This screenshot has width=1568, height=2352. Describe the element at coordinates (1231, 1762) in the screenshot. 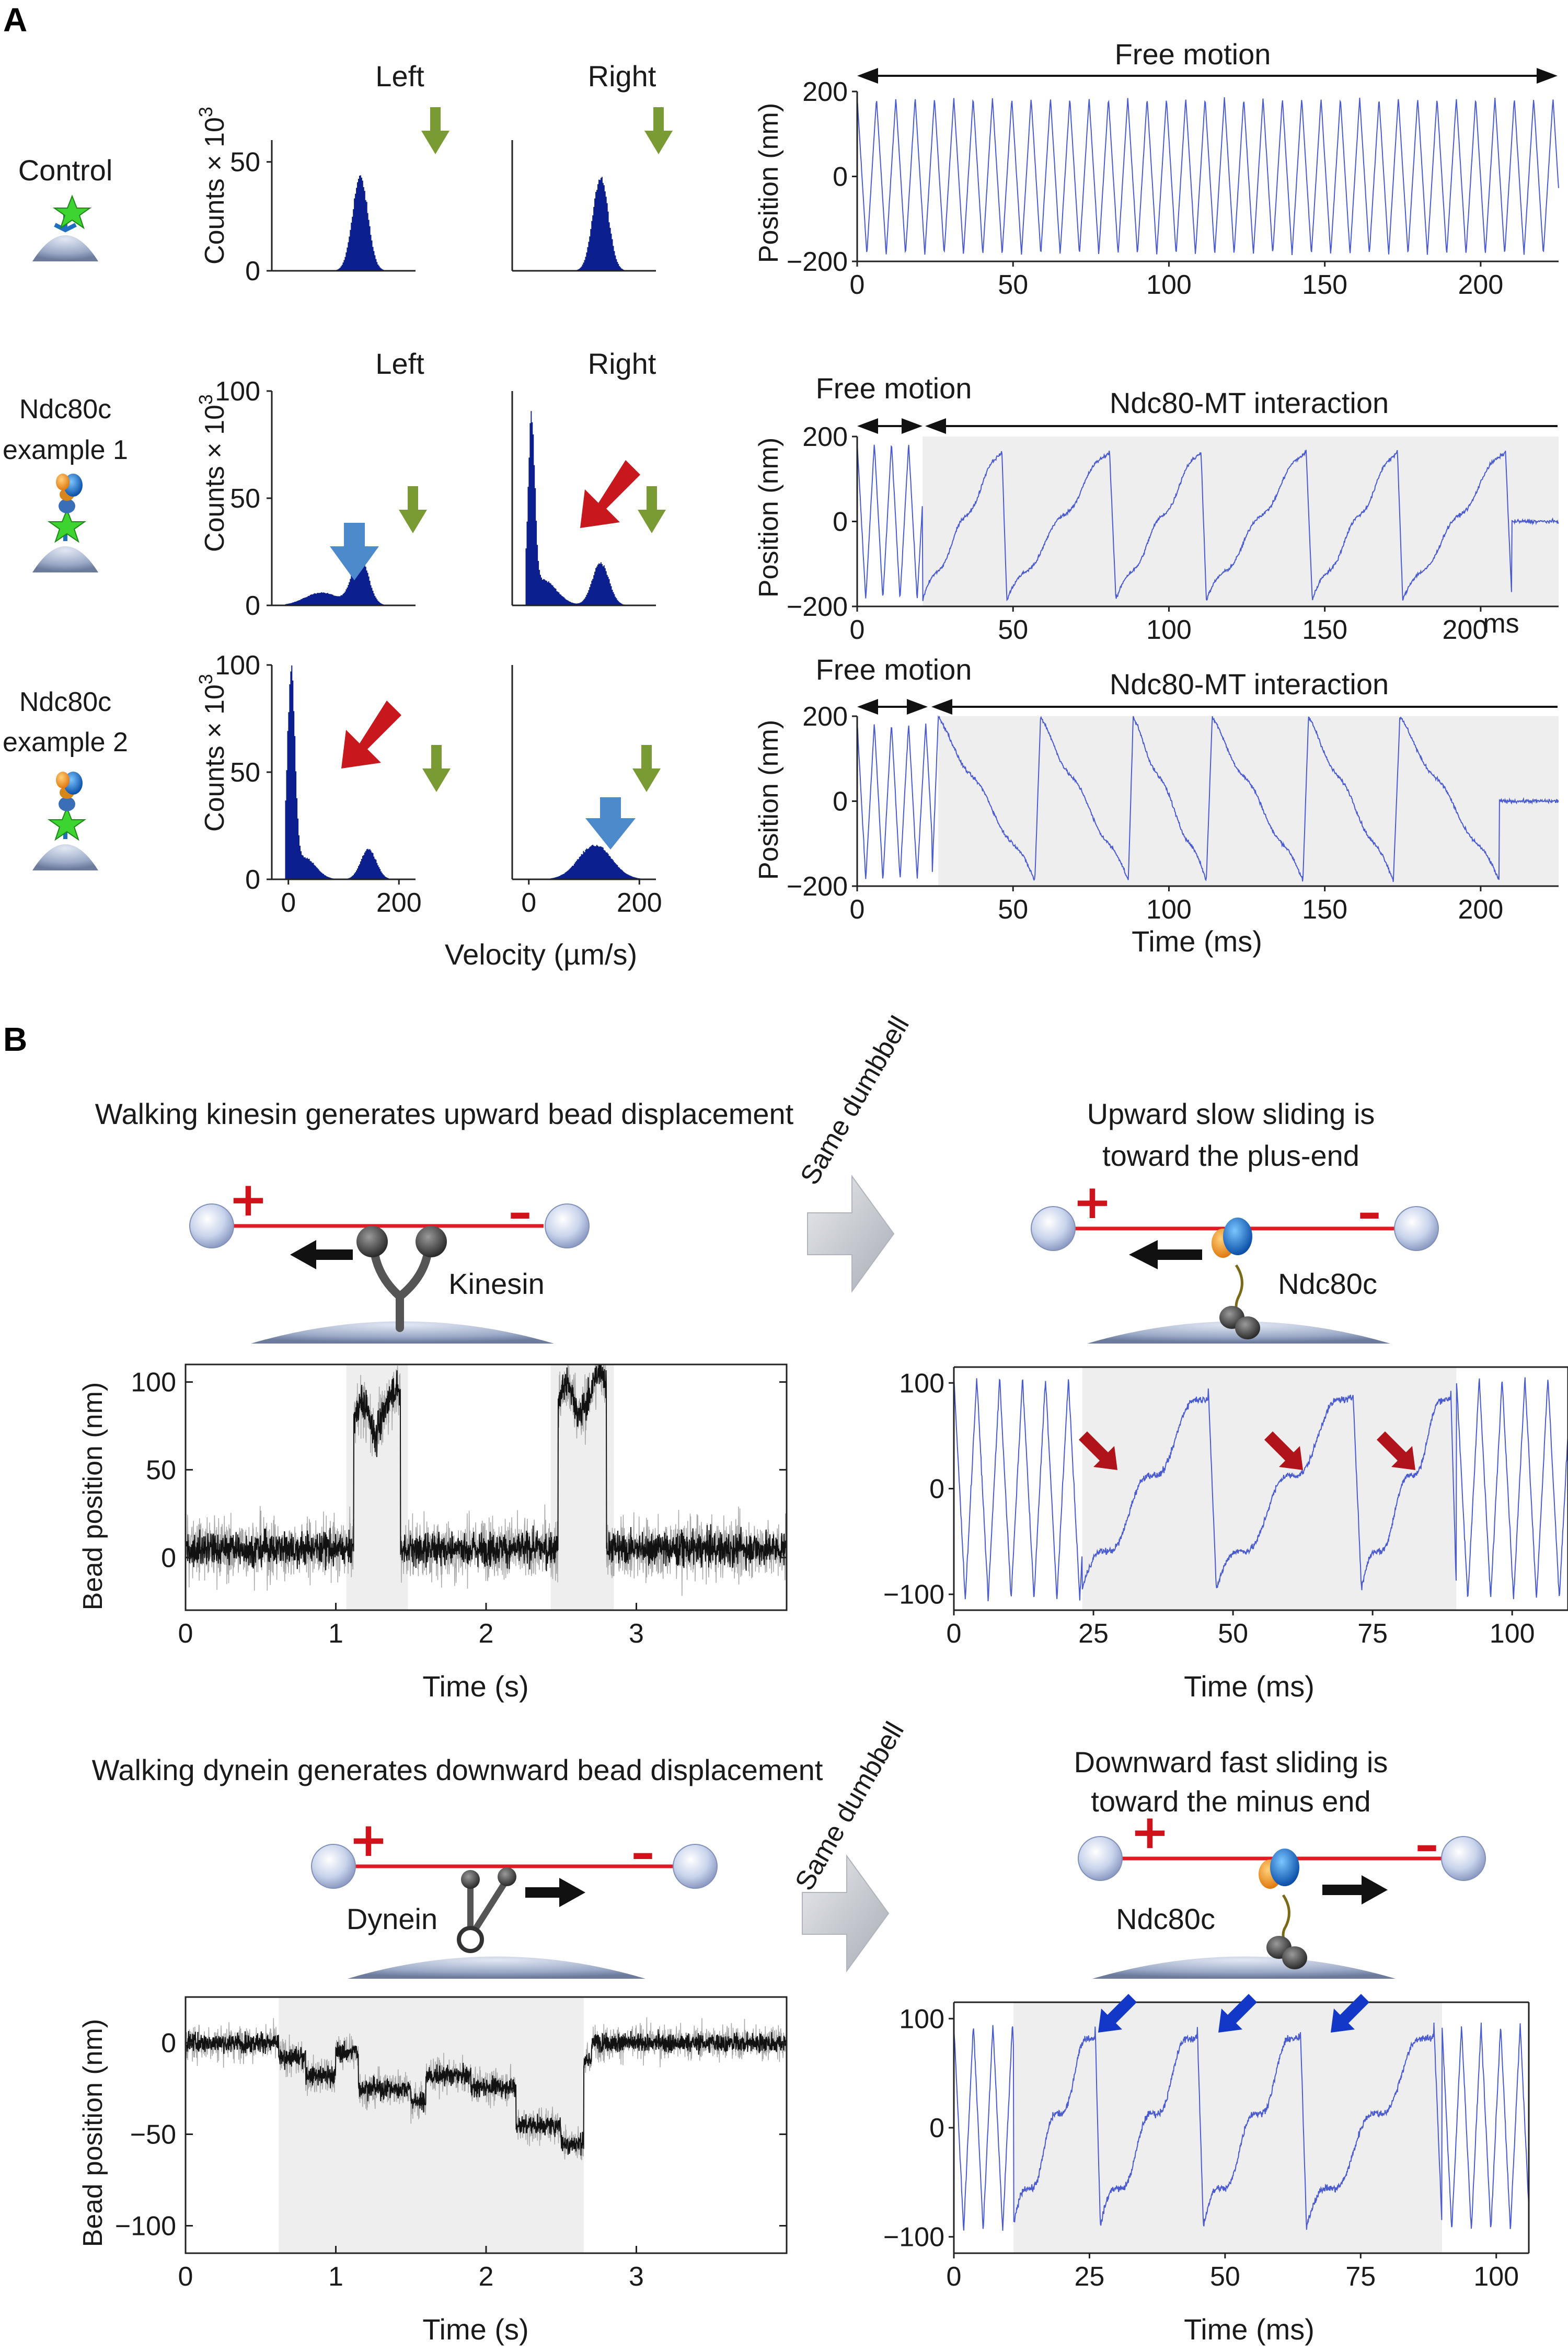

I see `downward-caption-line1: Downward fast sliding is` at that location.